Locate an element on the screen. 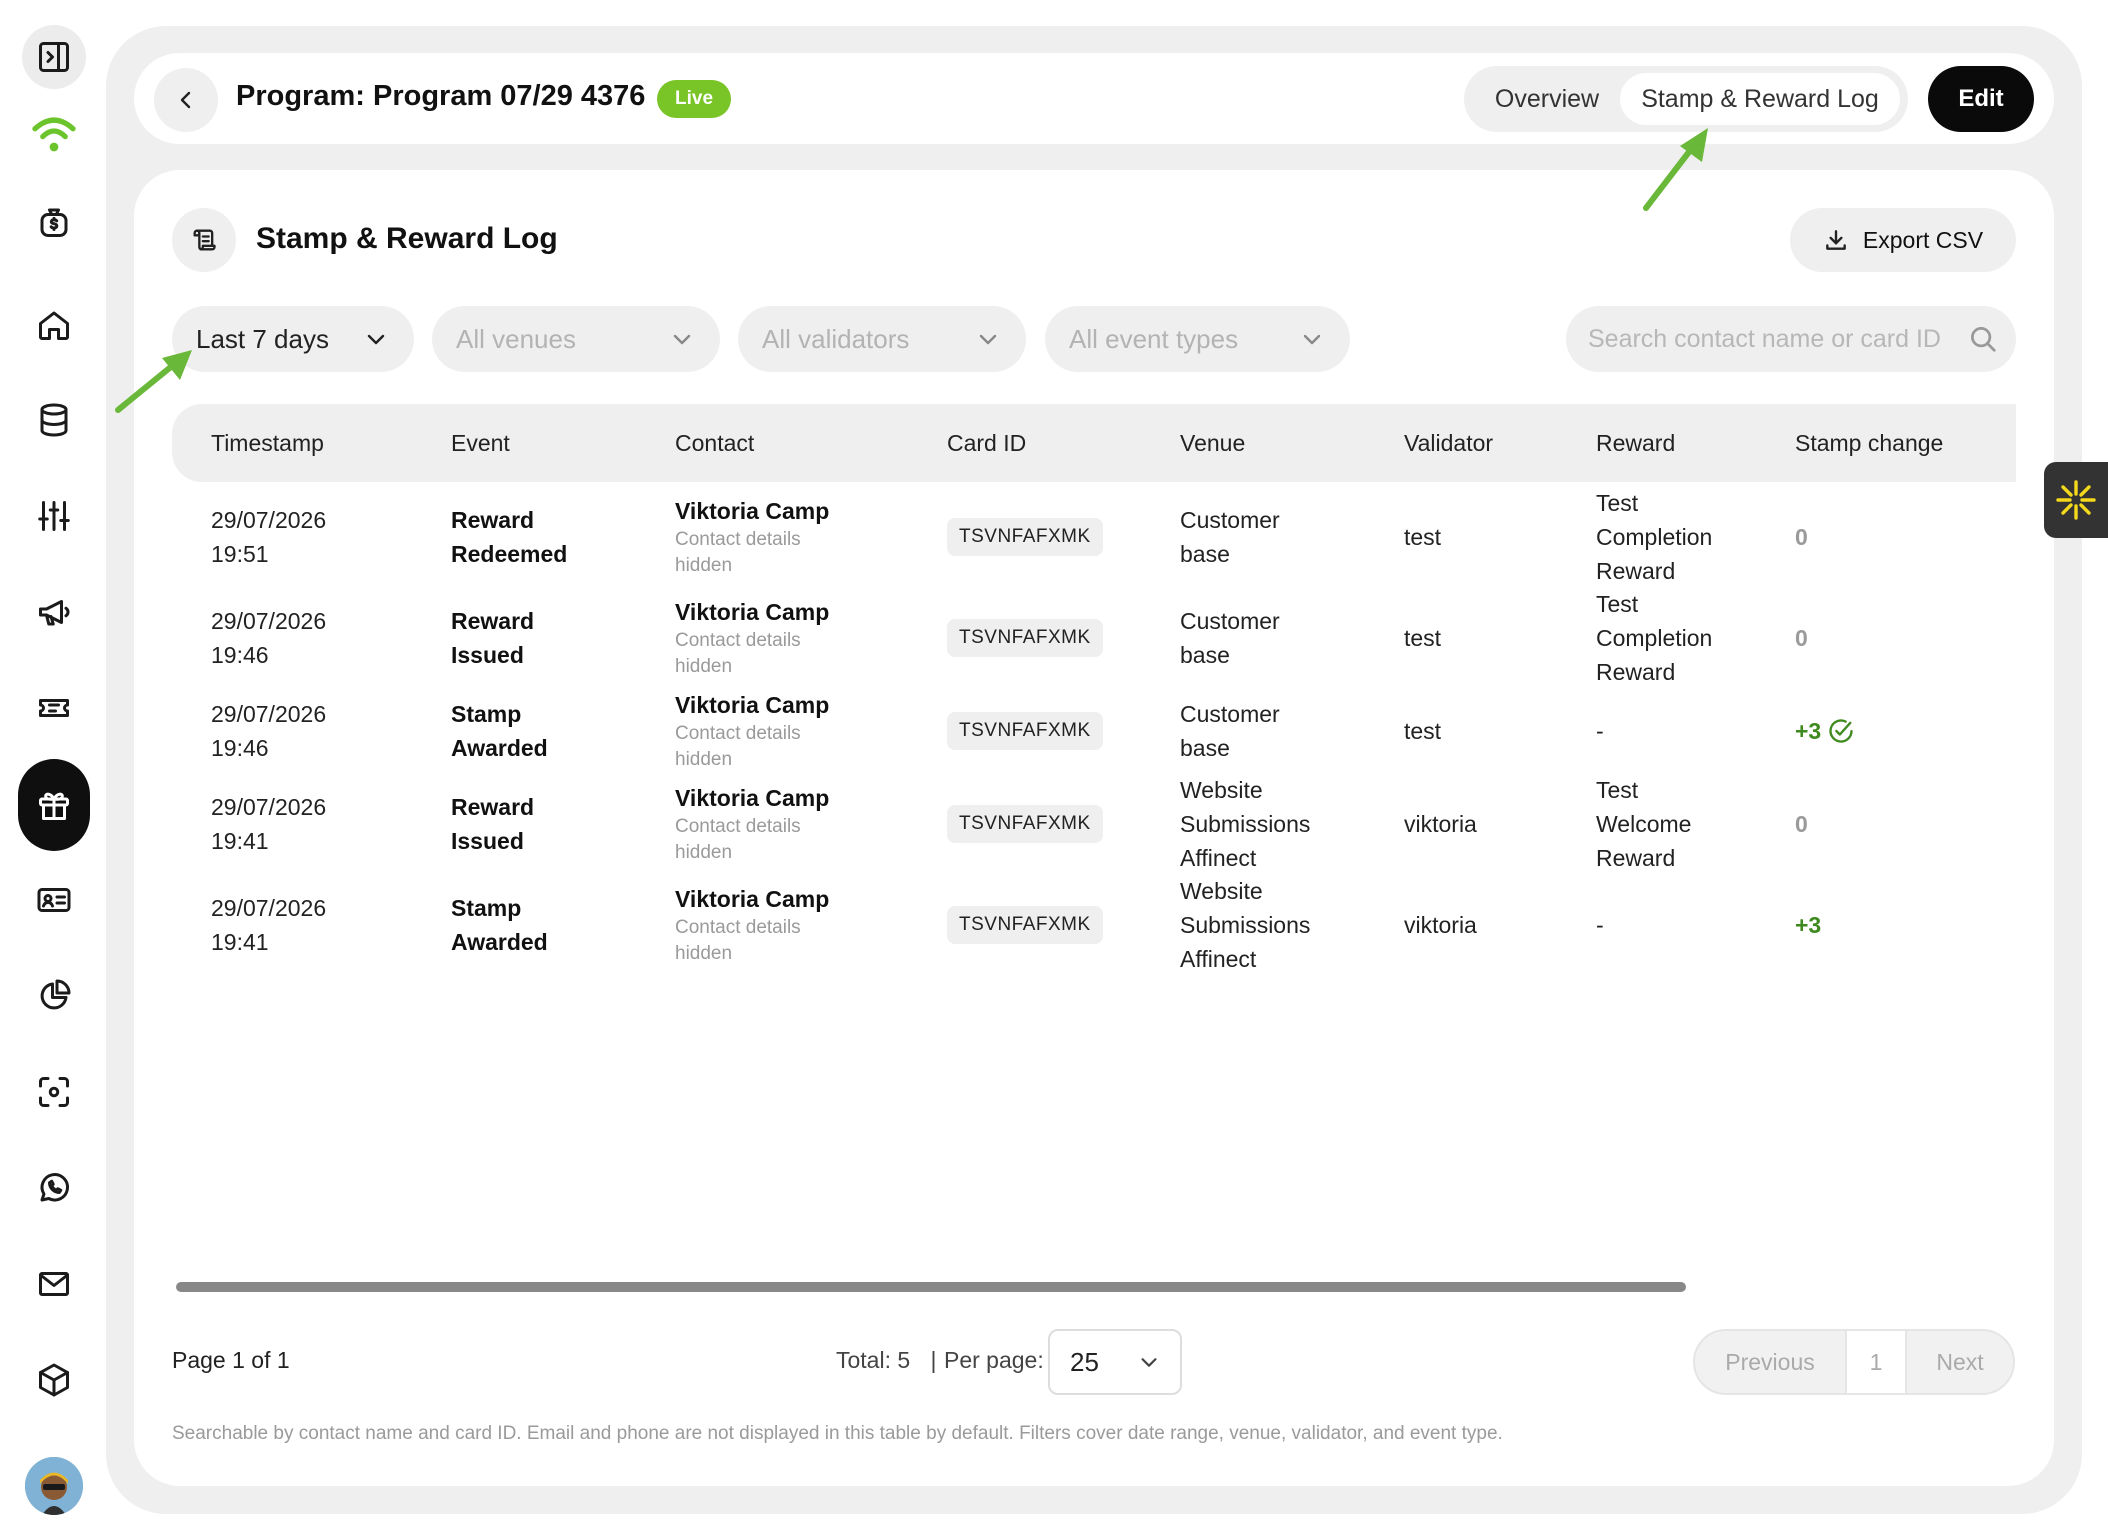 The height and width of the screenshot is (1540, 2108). next-button: Next is located at coordinates (1960, 1361).